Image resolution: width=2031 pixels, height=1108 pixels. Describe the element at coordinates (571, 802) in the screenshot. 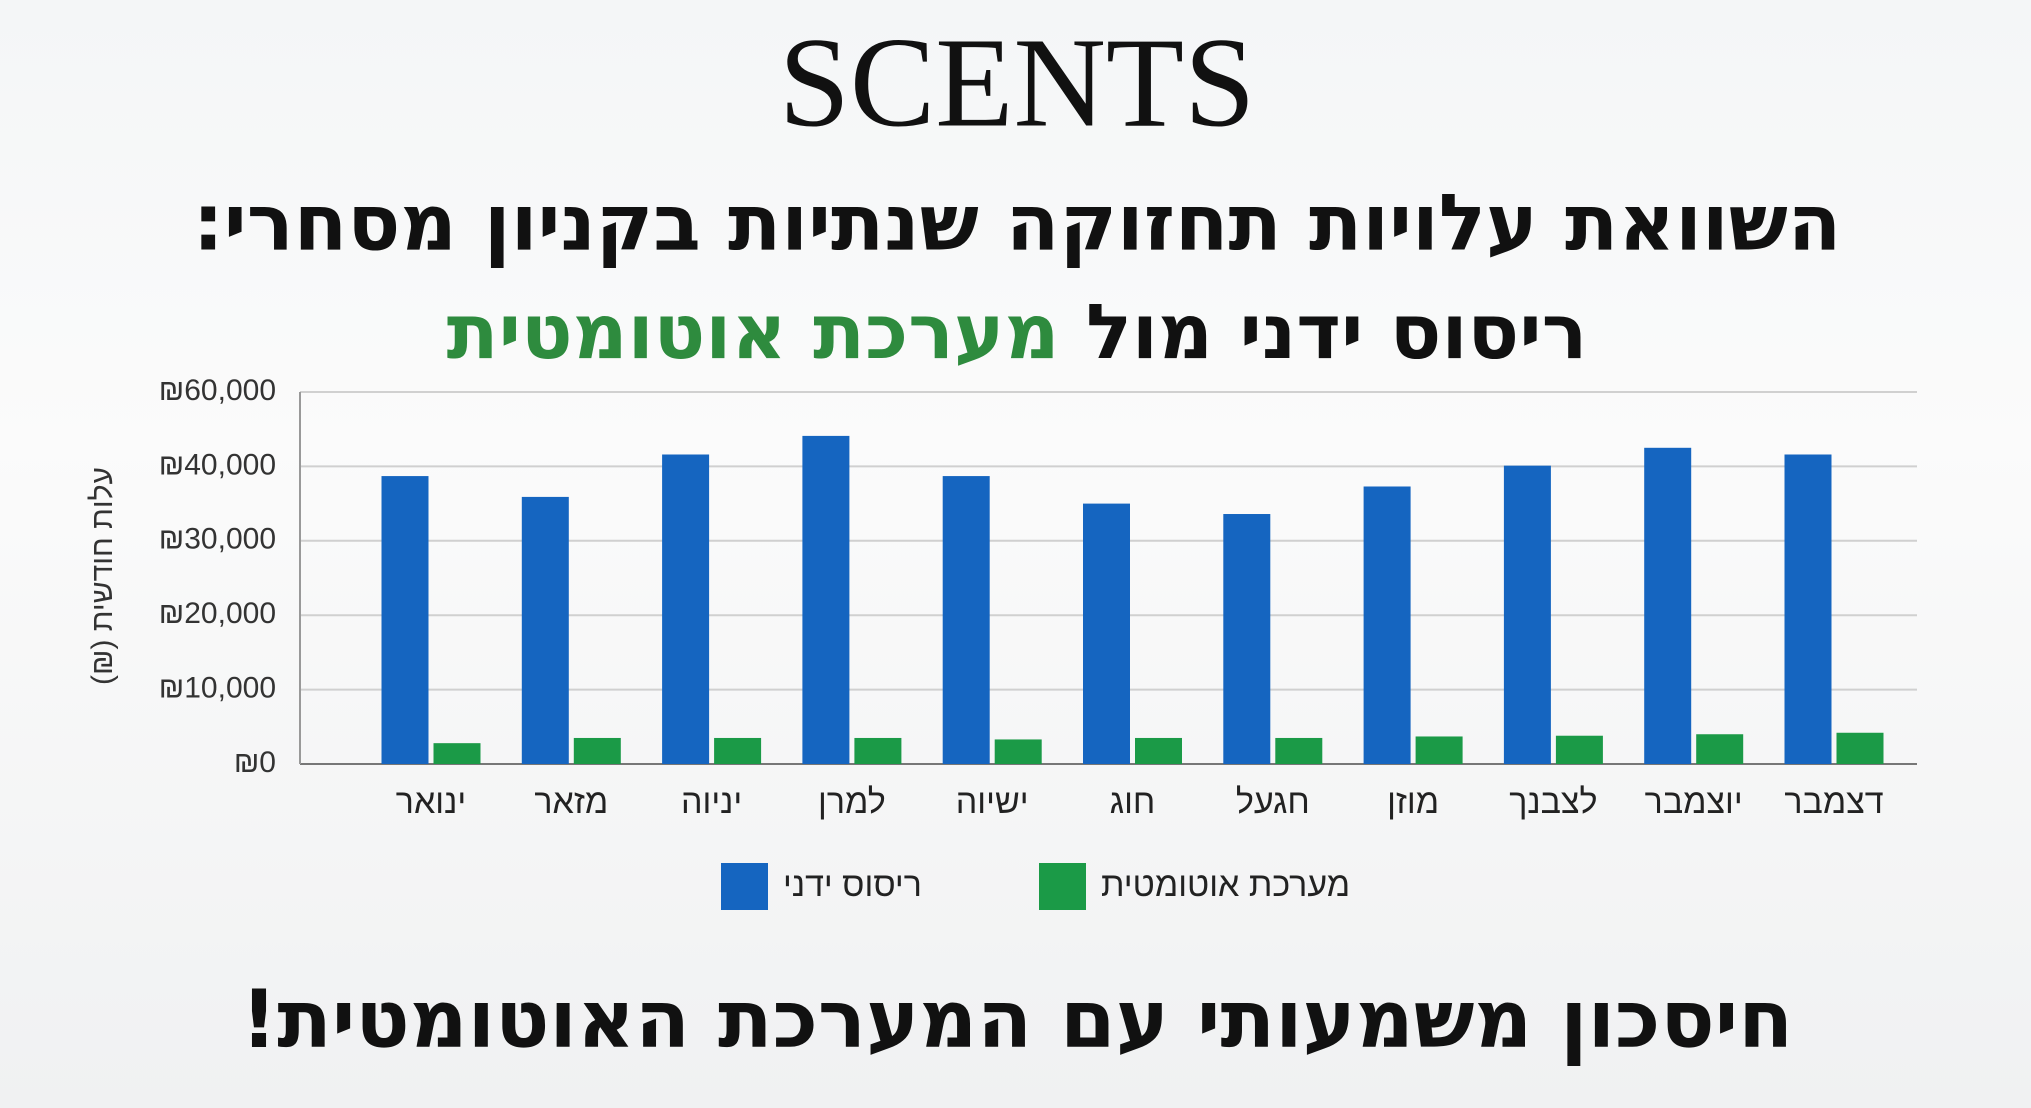

I see `x-tick-label: מזאר` at that location.